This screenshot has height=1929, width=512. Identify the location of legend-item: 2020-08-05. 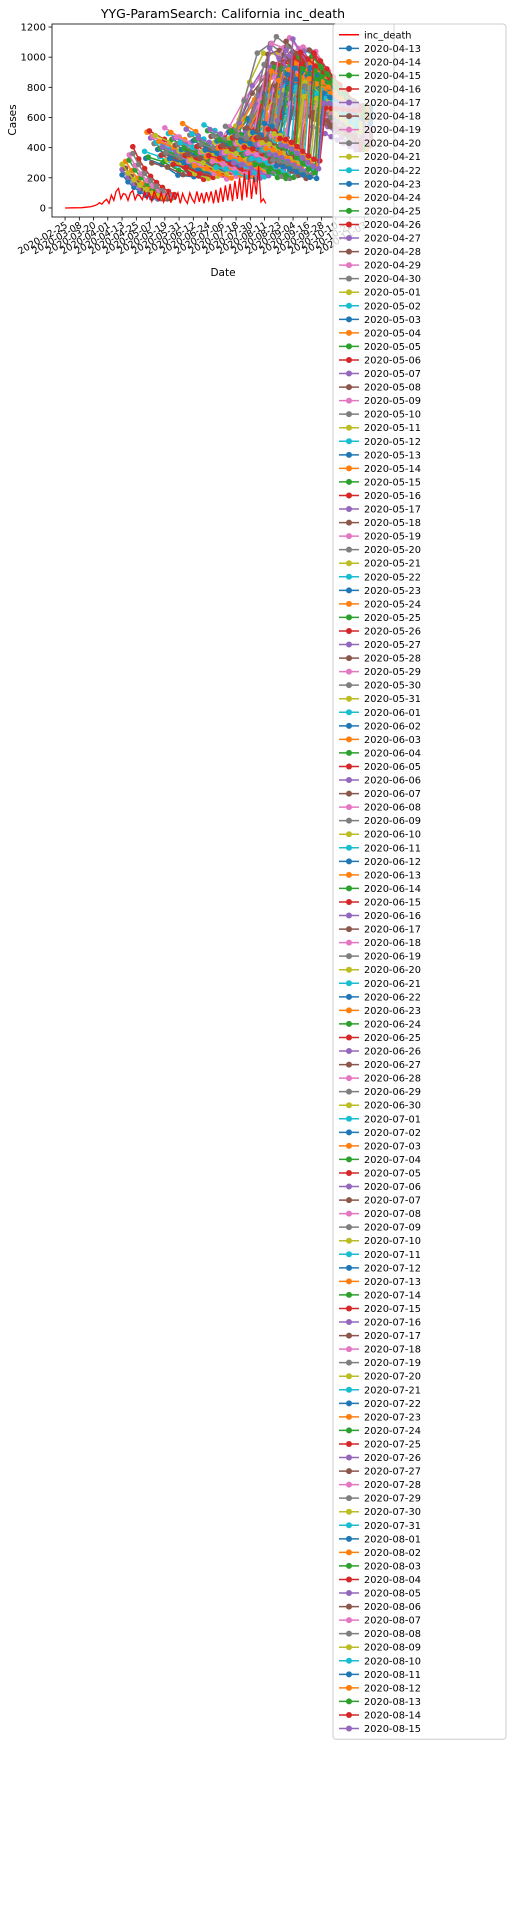
(380, 1594).